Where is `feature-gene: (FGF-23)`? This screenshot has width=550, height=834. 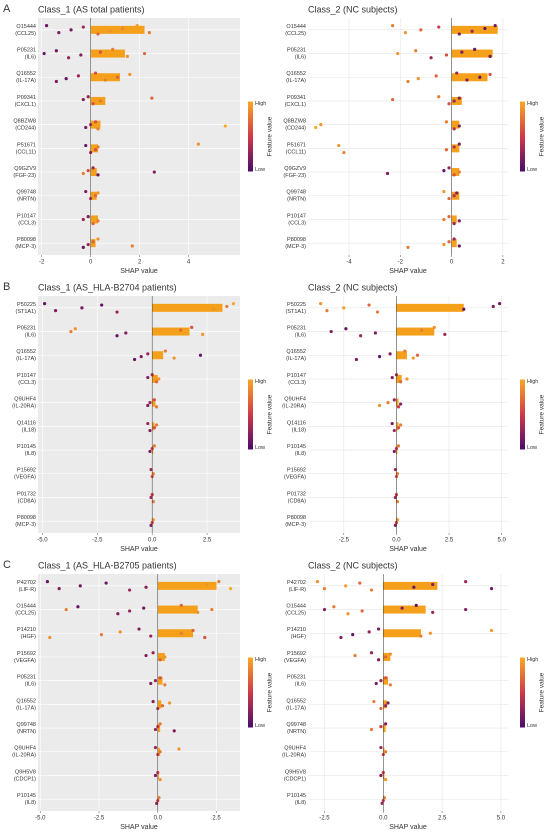
feature-gene: (FGF-23) is located at coordinates (294, 176).